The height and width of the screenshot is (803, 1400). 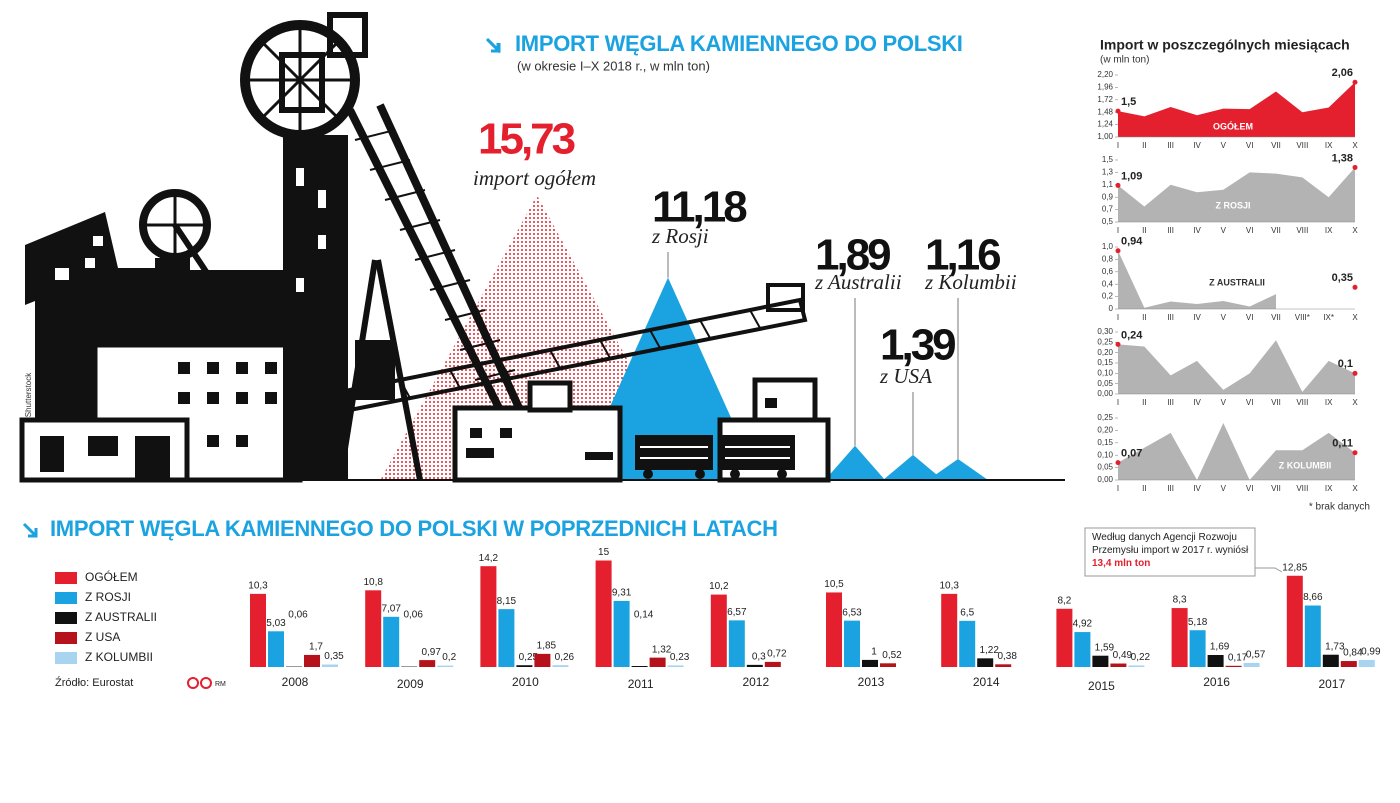 What do you see at coordinates (489, 558) in the screenshot?
I see `value-label: 14,2` at bounding box center [489, 558].